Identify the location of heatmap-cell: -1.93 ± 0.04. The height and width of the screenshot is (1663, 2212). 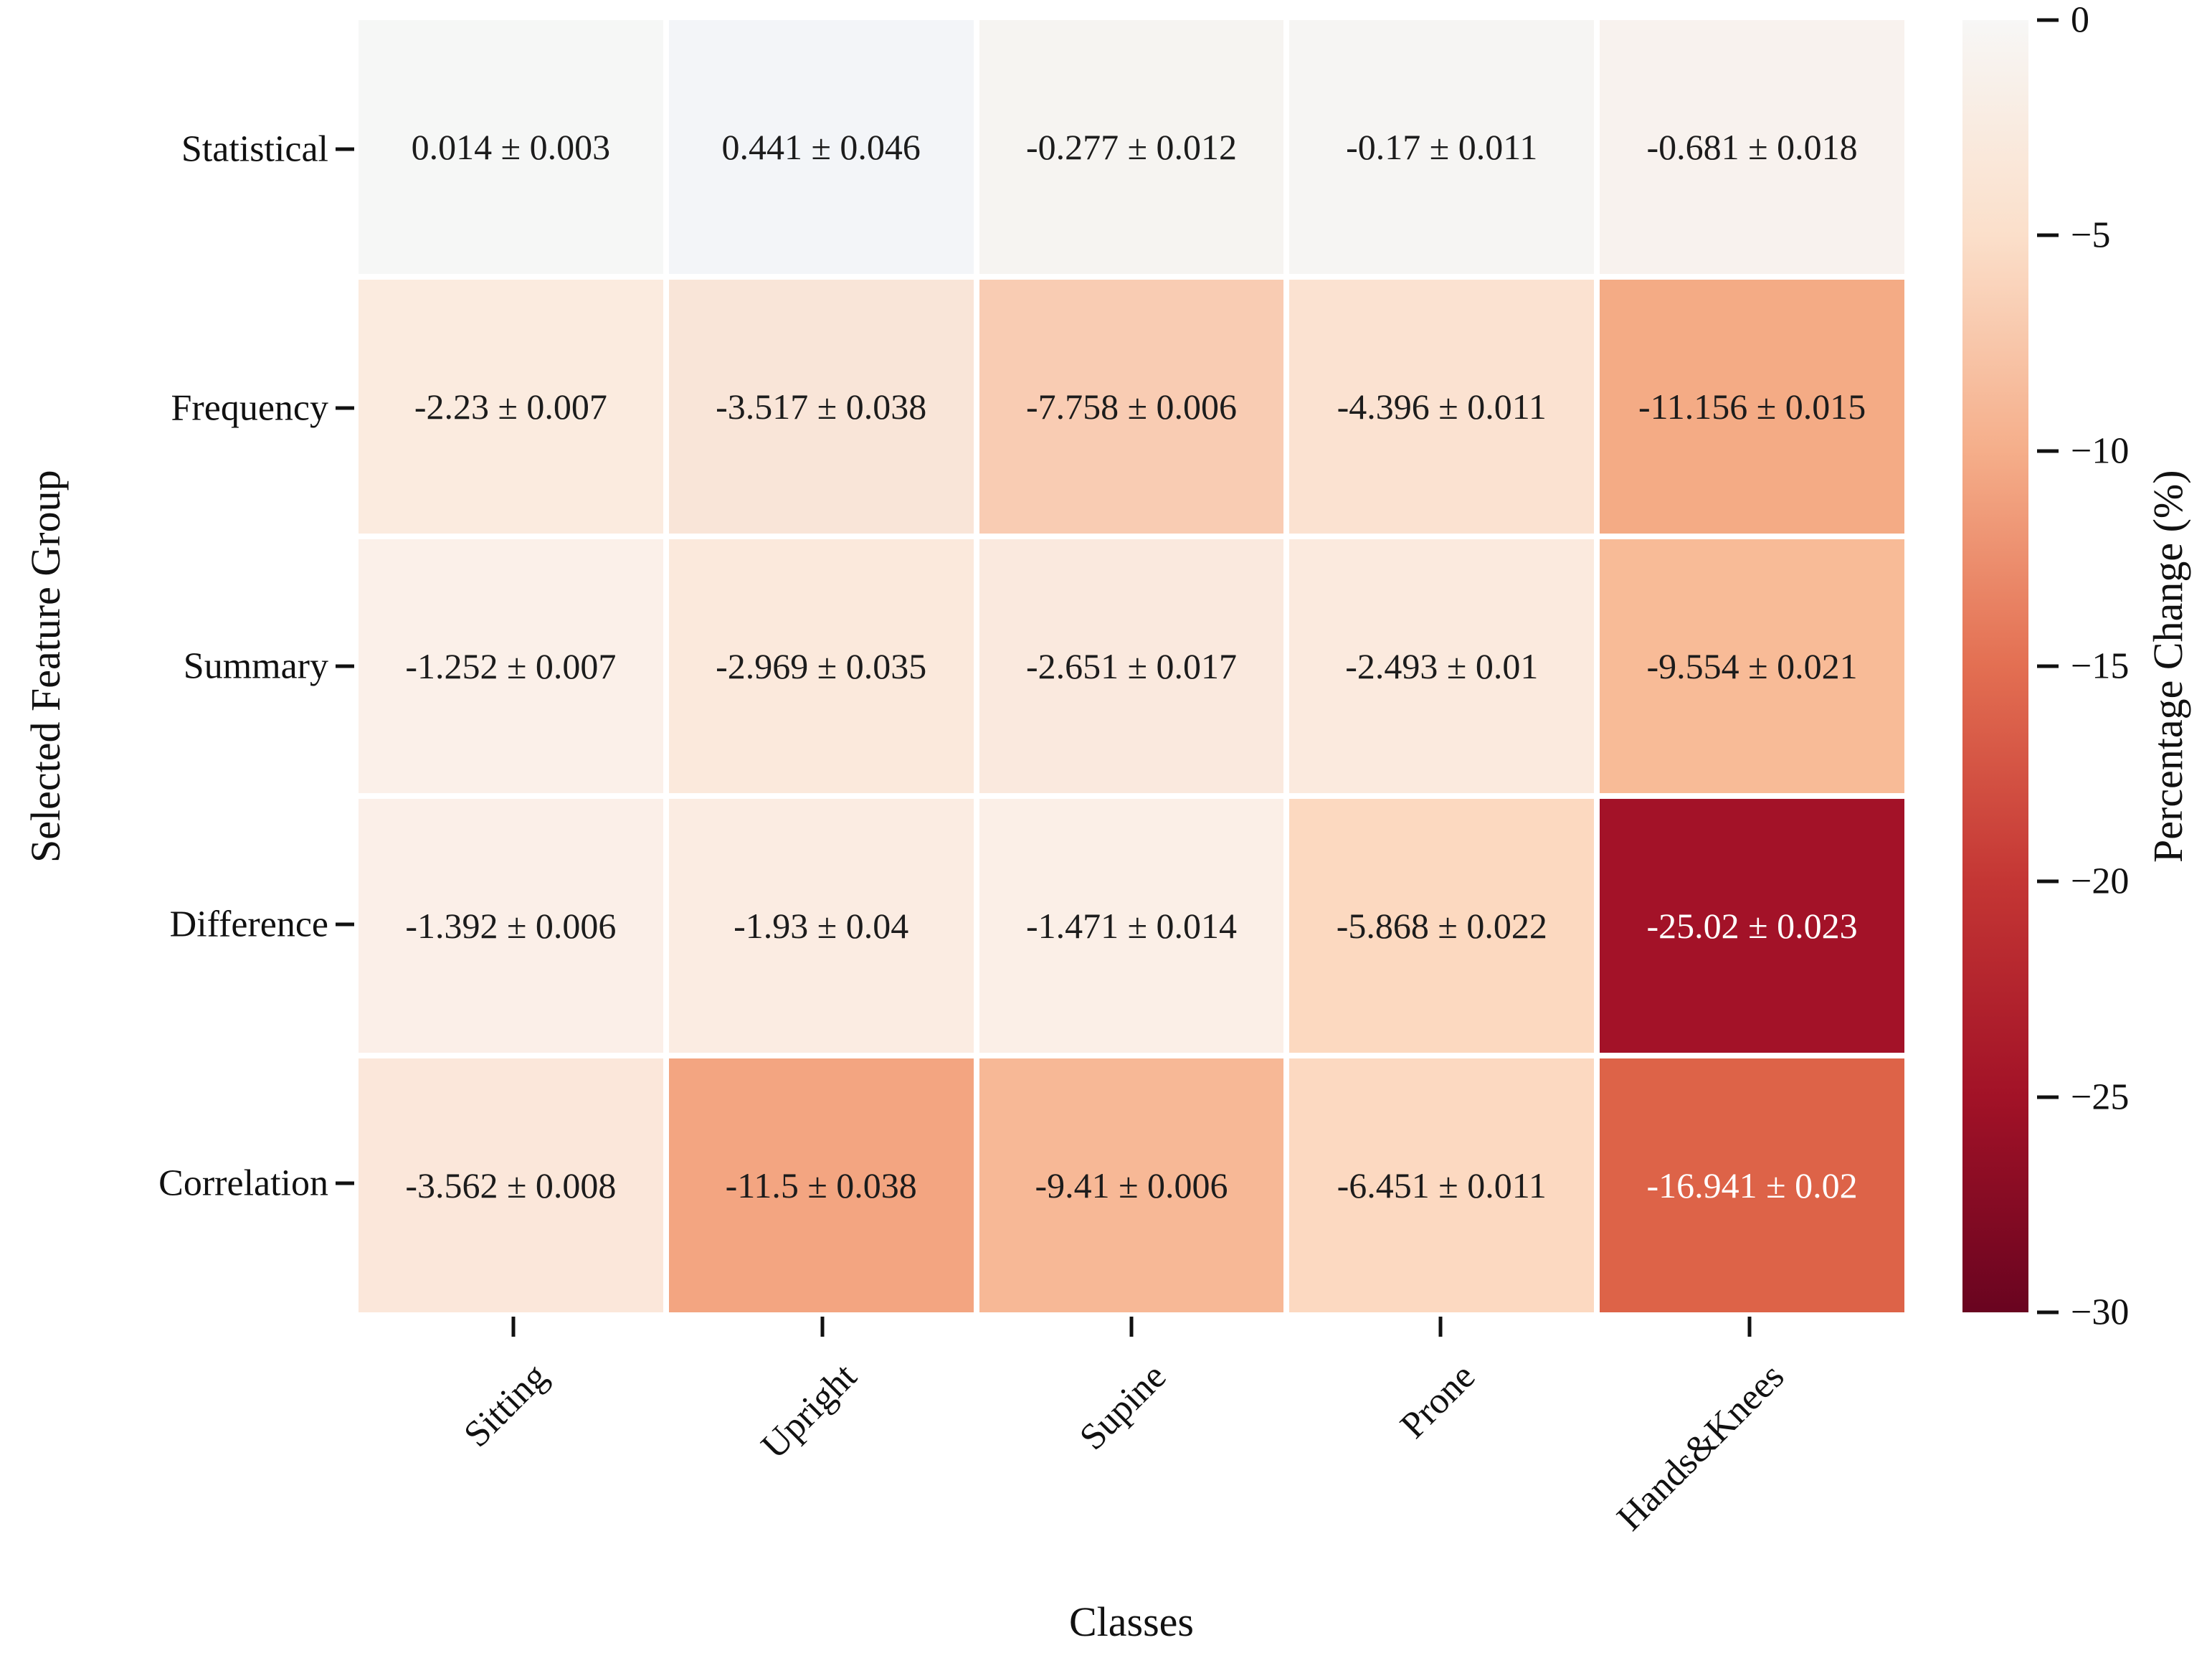
(821, 926).